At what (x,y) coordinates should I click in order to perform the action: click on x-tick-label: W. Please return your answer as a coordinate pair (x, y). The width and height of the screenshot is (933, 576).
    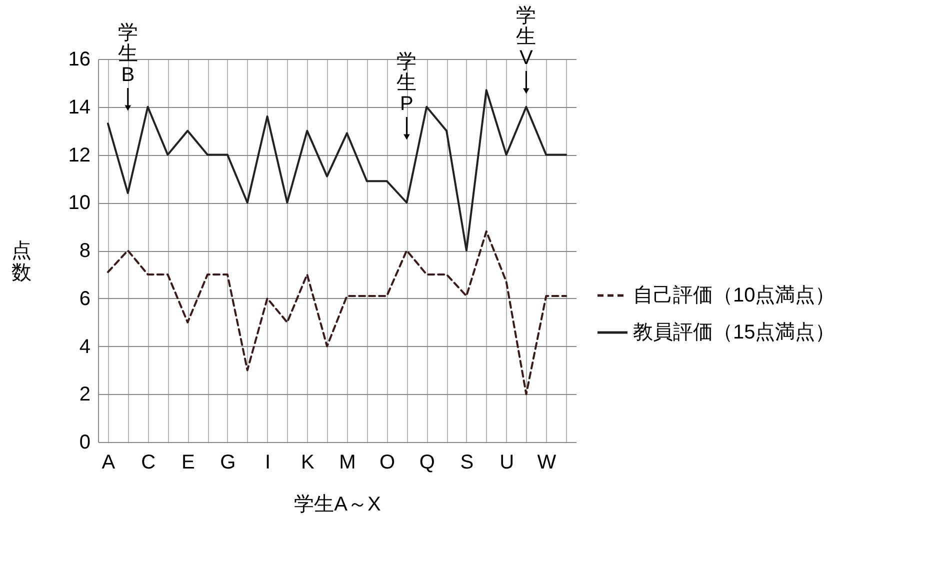
    Looking at the image, I should click on (546, 463).